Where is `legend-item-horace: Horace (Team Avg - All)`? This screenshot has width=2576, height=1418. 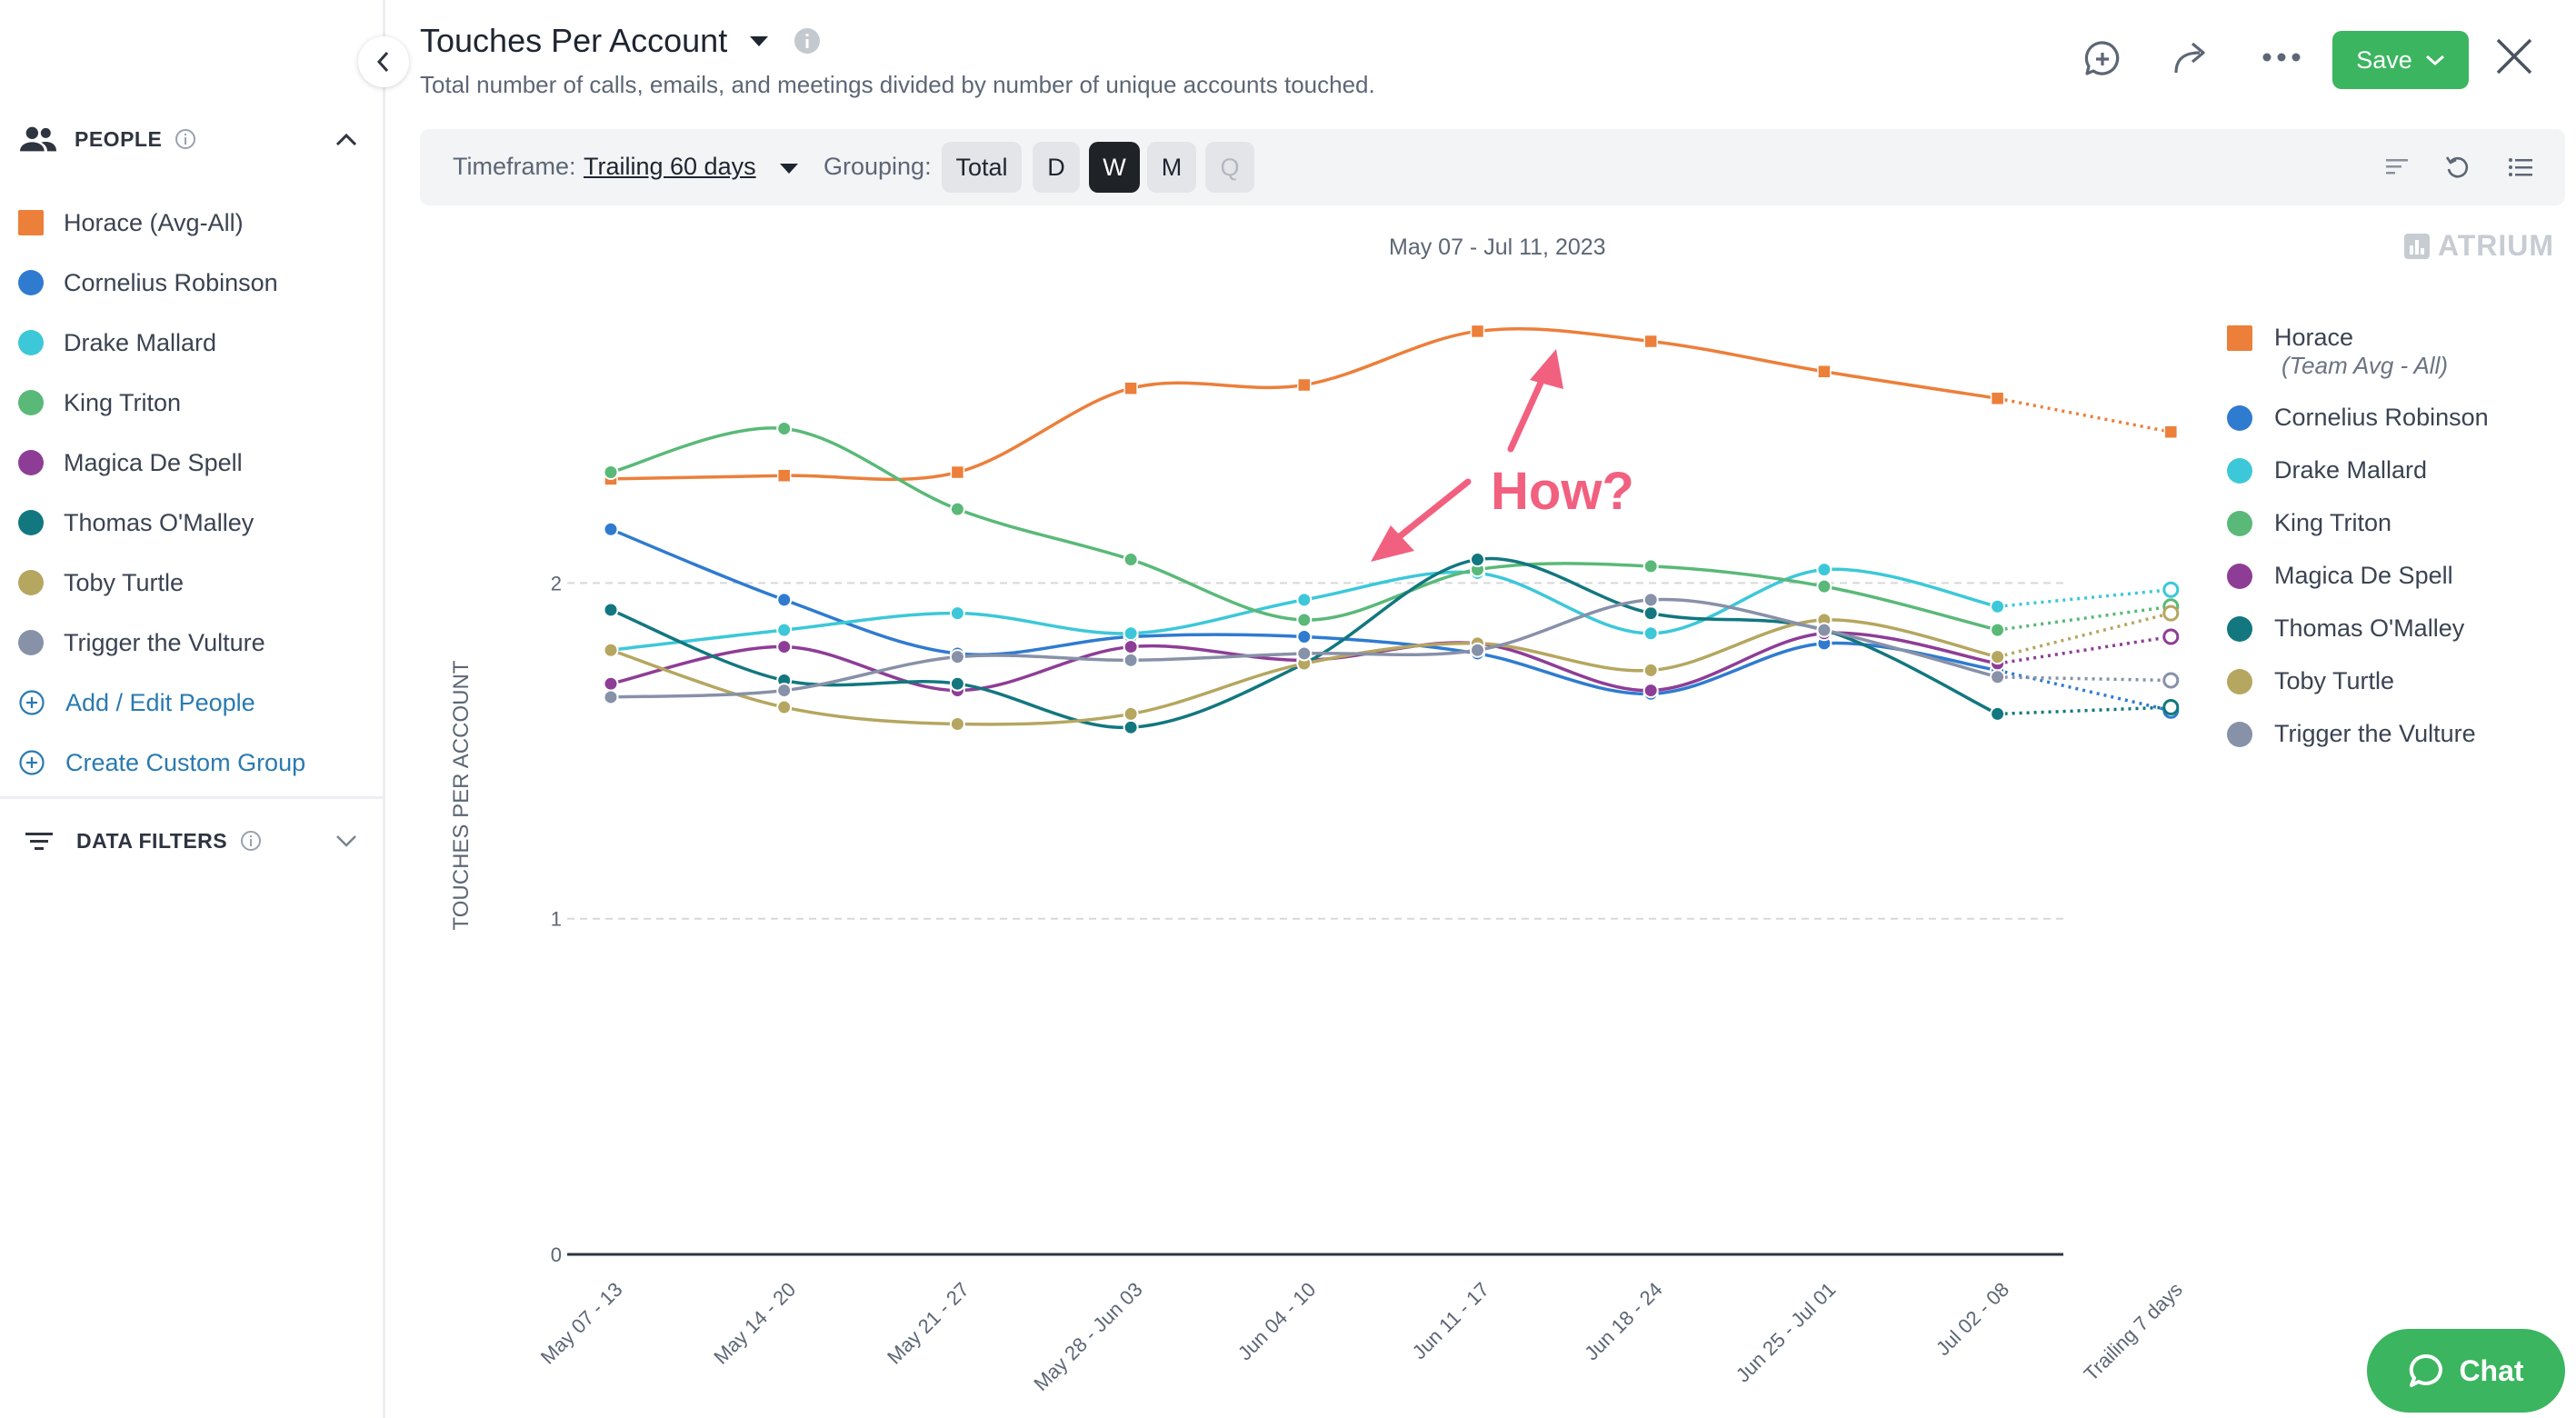
legend-item-horace: Horace (Team Avg - All) is located at coordinates (2358, 364).